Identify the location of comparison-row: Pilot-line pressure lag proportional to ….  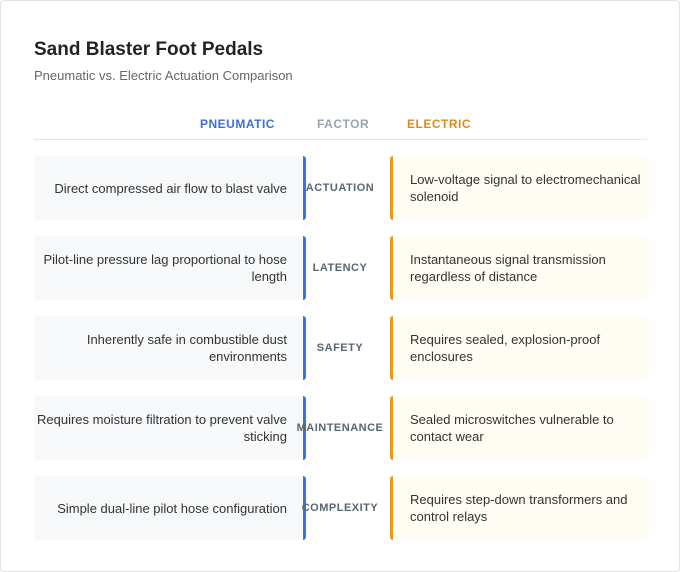
(341, 268).